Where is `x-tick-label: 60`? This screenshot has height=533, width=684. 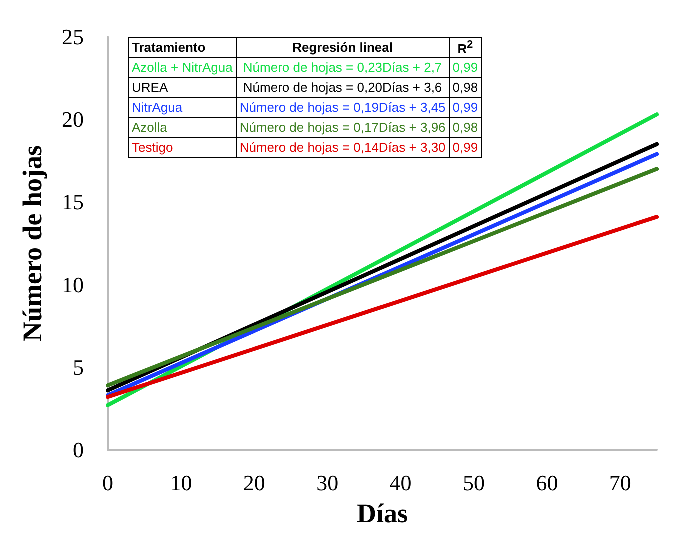
x-tick-label: 60 is located at coordinates (547, 483).